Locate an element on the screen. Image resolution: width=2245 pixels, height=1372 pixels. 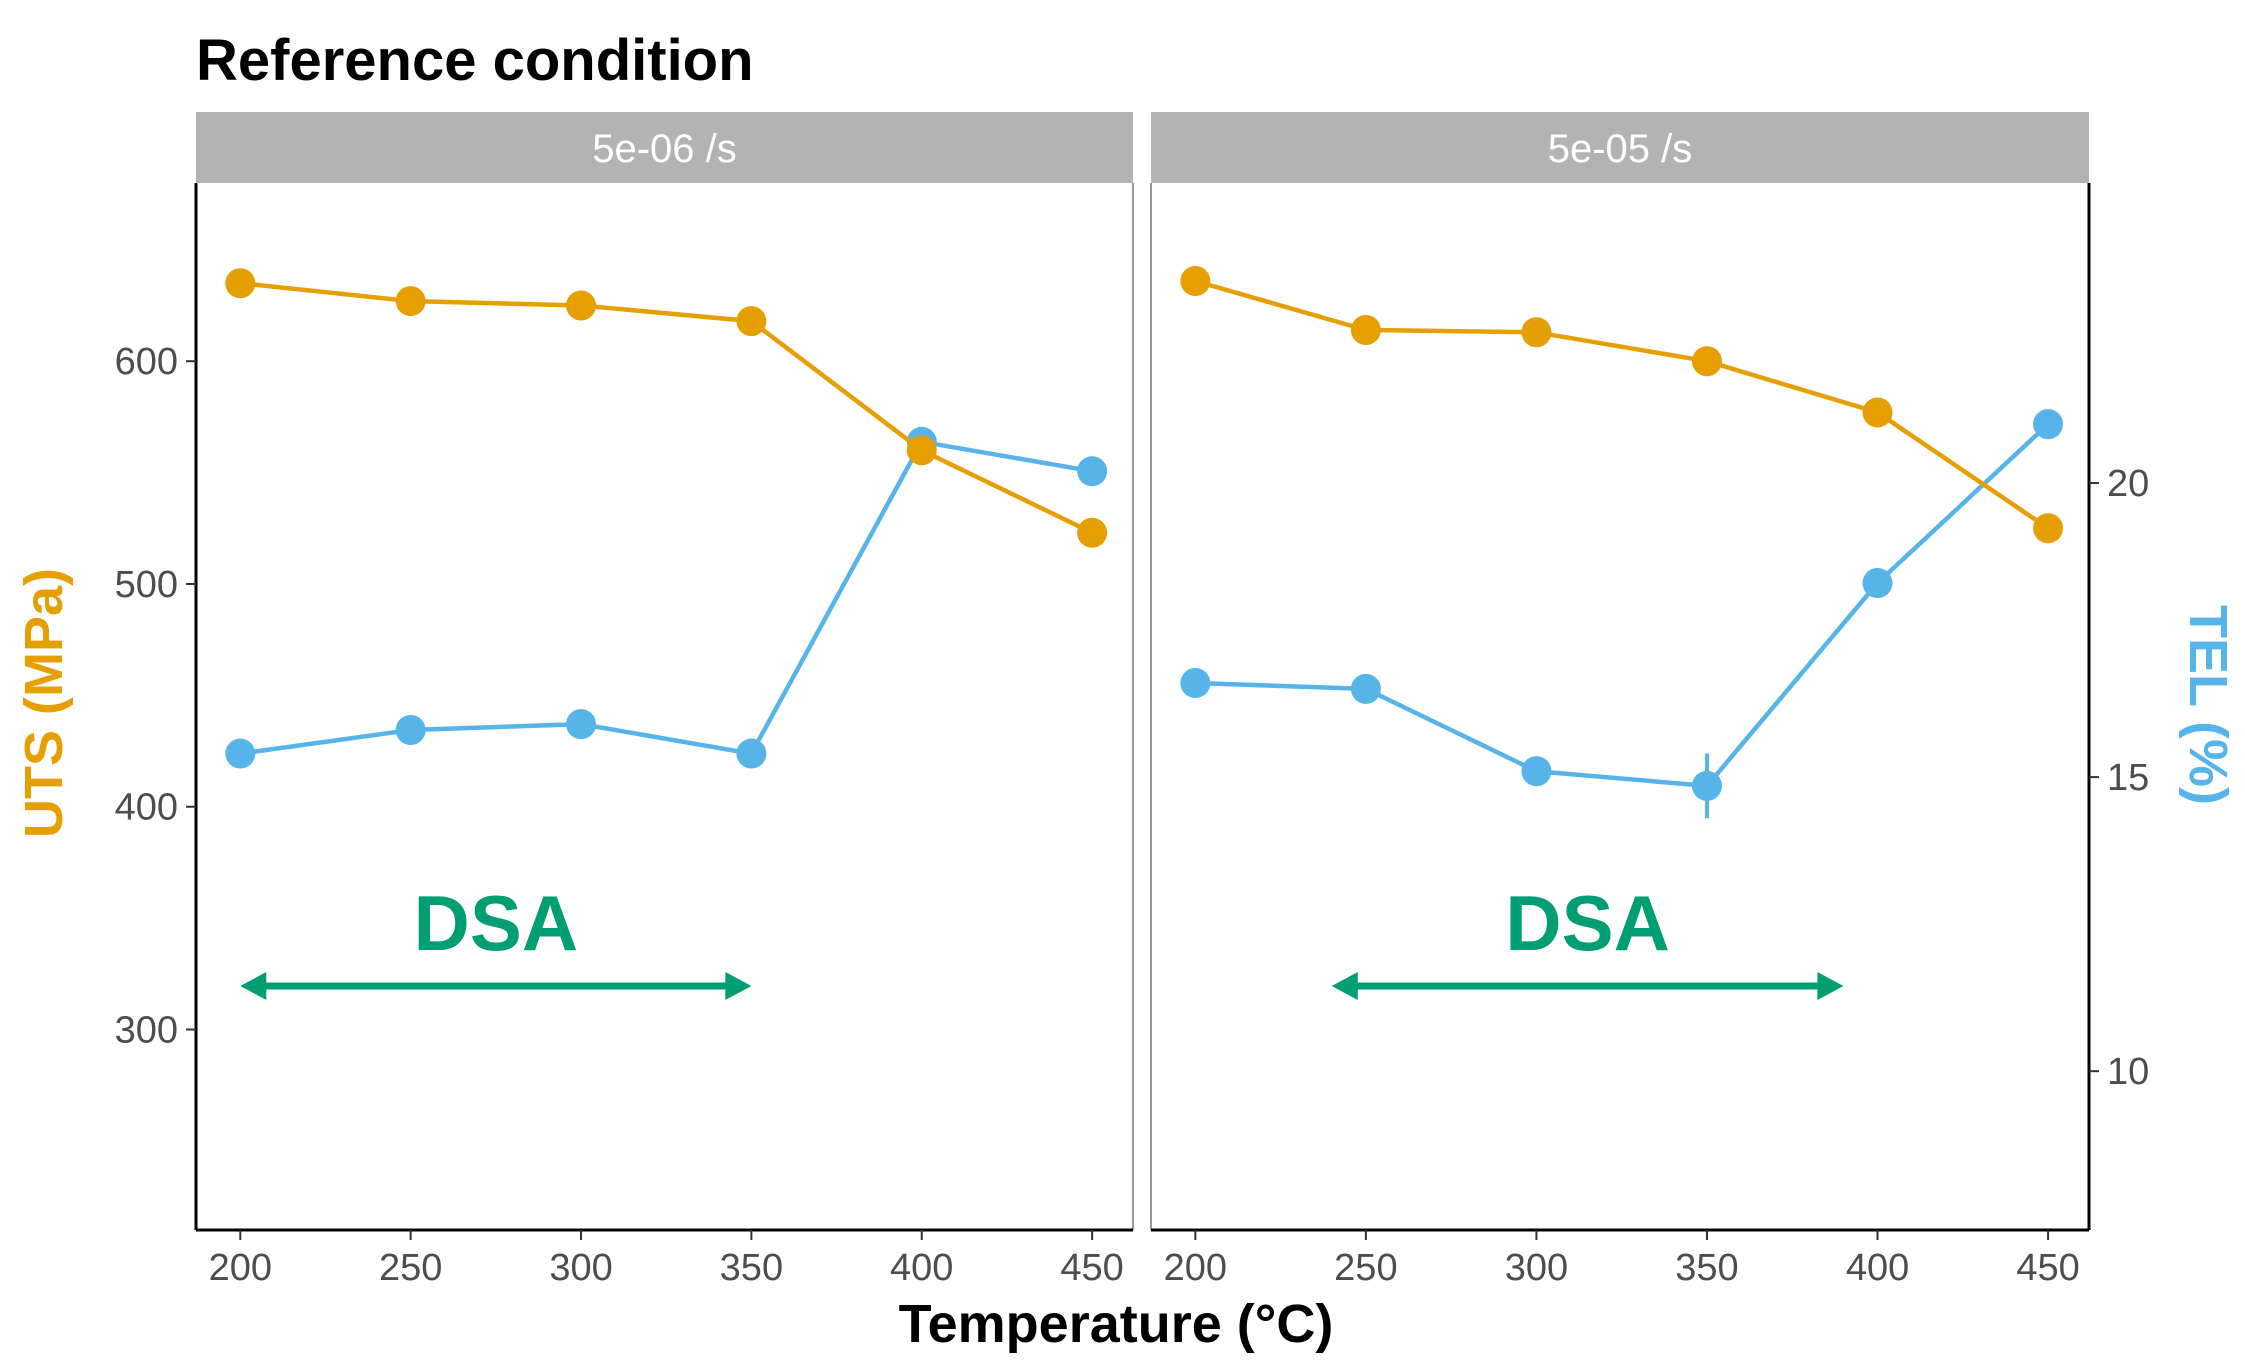
y-axis-right-title: TEL (%) is located at coordinates (2208, 705).